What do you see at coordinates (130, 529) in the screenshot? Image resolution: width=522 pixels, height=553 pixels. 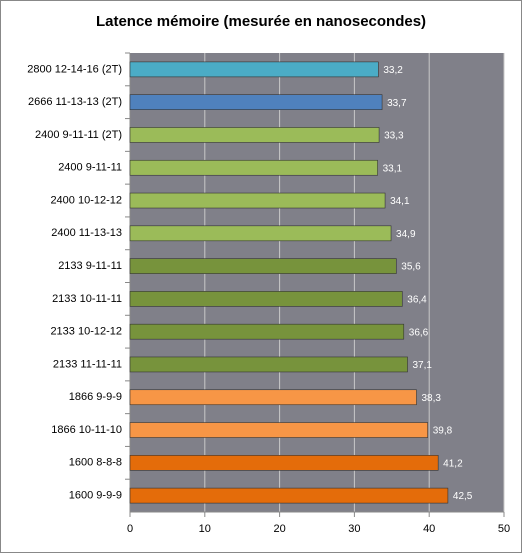 I see `x-tick-label: 0` at bounding box center [130, 529].